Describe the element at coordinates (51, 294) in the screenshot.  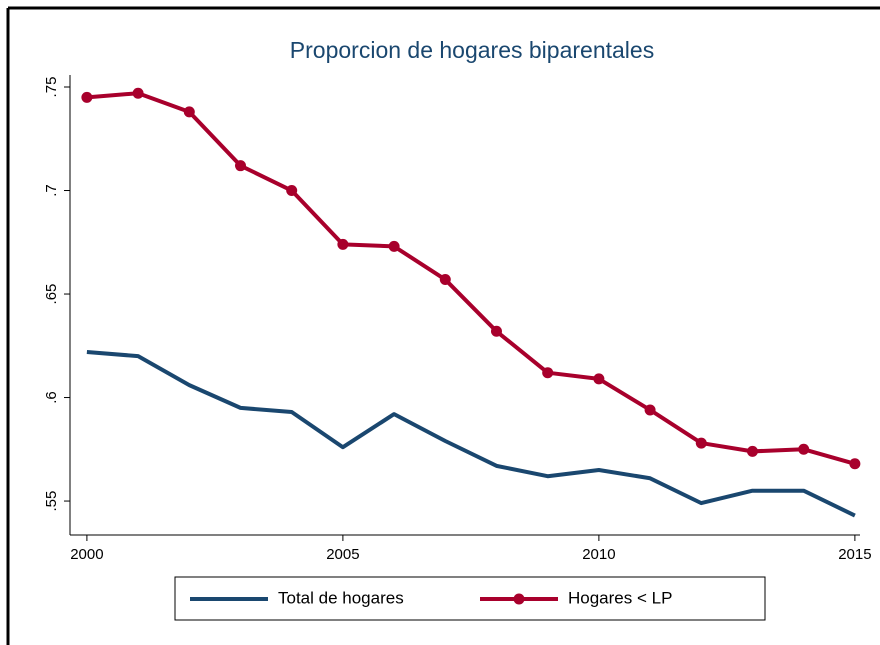
I see `y-tick-label: .65` at that location.